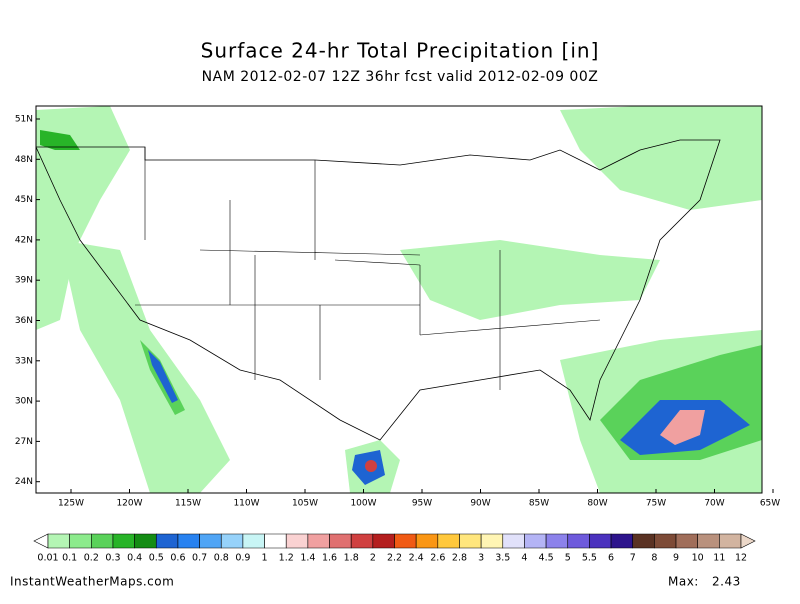 This screenshot has width=800, height=604. Describe the element at coordinates (481, 558) in the screenshot. I see `legend-label: 3` at that location.